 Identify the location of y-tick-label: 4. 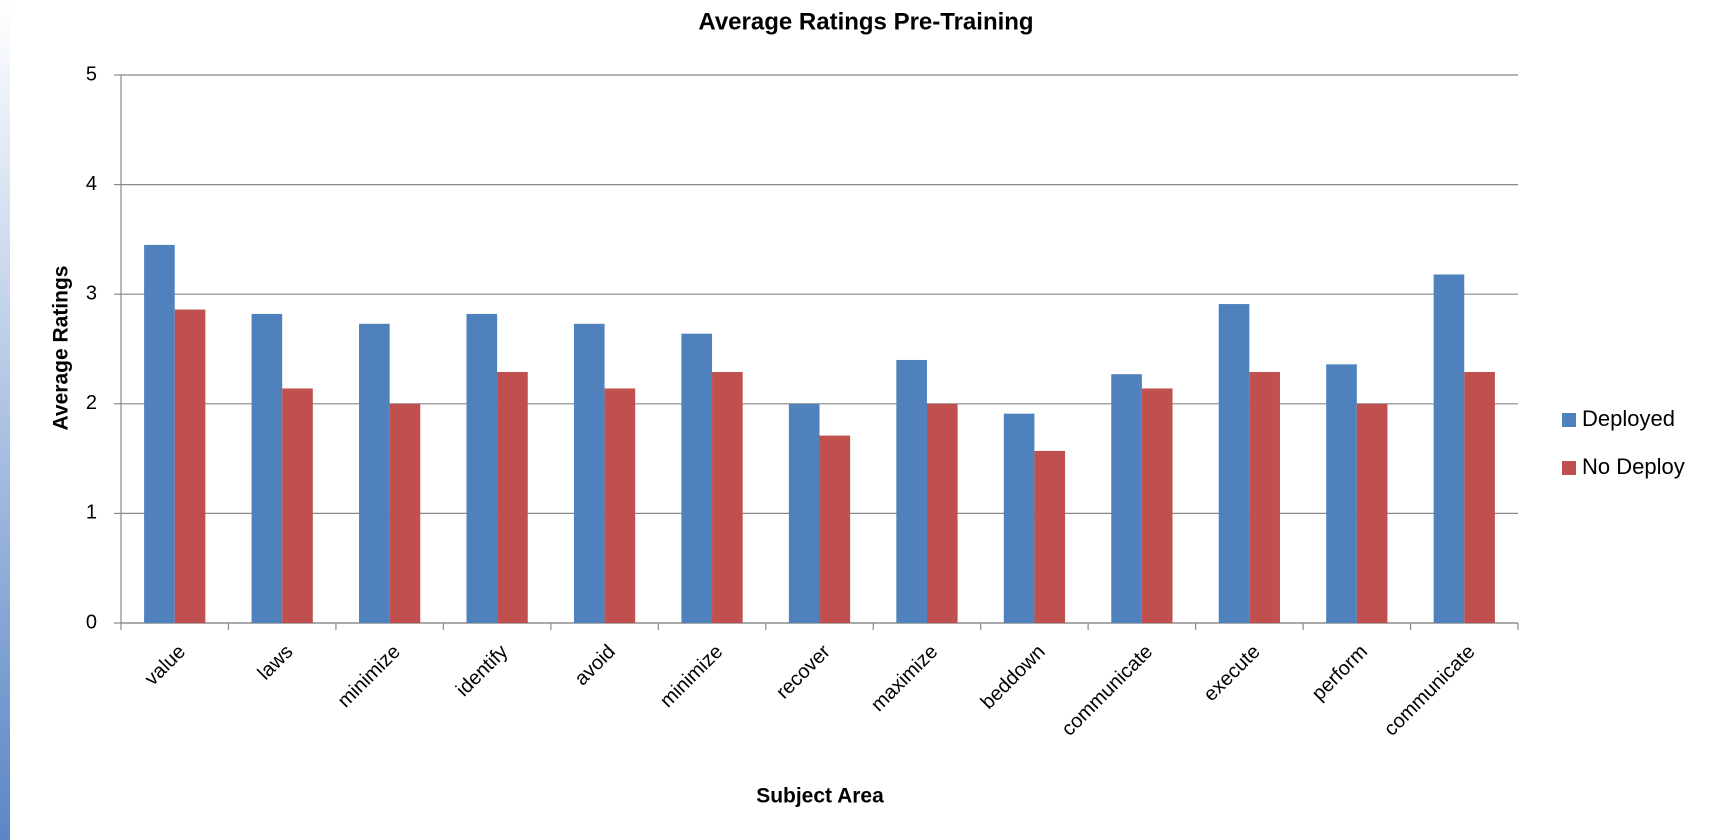
(91, 184).